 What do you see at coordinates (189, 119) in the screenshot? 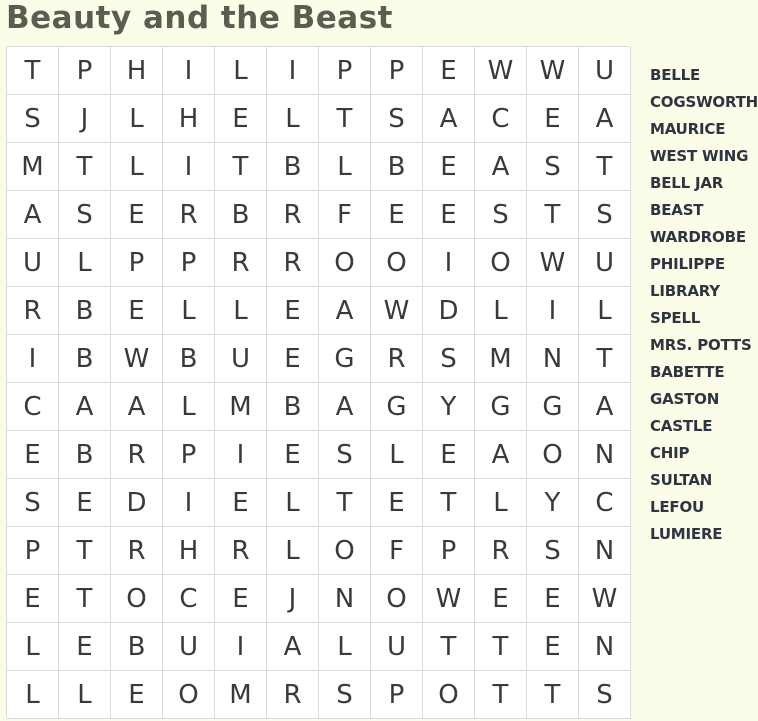
I see `grid-cell: H` at bounding box center [189, 119].